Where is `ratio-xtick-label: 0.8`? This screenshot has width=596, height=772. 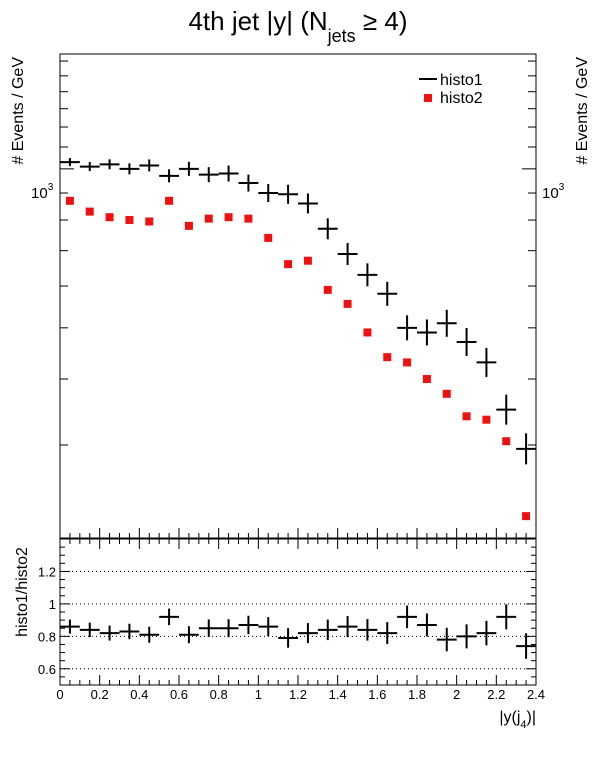 ratio-xtick-label: 0.8 is located at coordinates (219, 694).